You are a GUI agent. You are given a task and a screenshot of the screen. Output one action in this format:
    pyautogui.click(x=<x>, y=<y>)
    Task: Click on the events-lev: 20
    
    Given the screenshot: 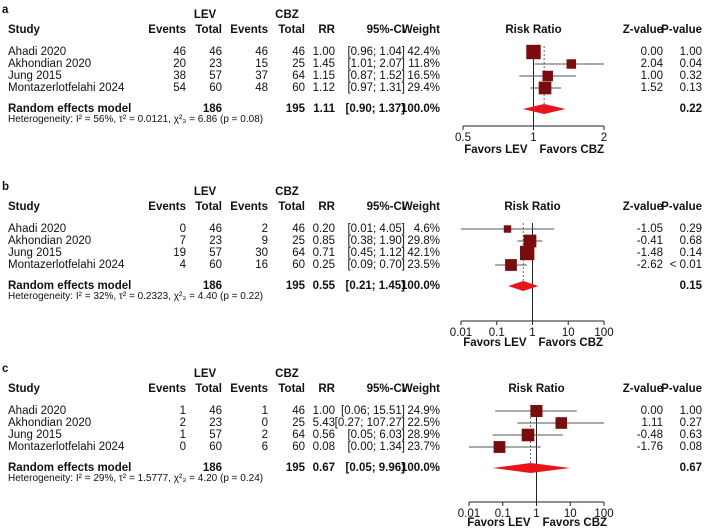 What is the action you would take?
    pyautogui.click(x=179, y=64)
    